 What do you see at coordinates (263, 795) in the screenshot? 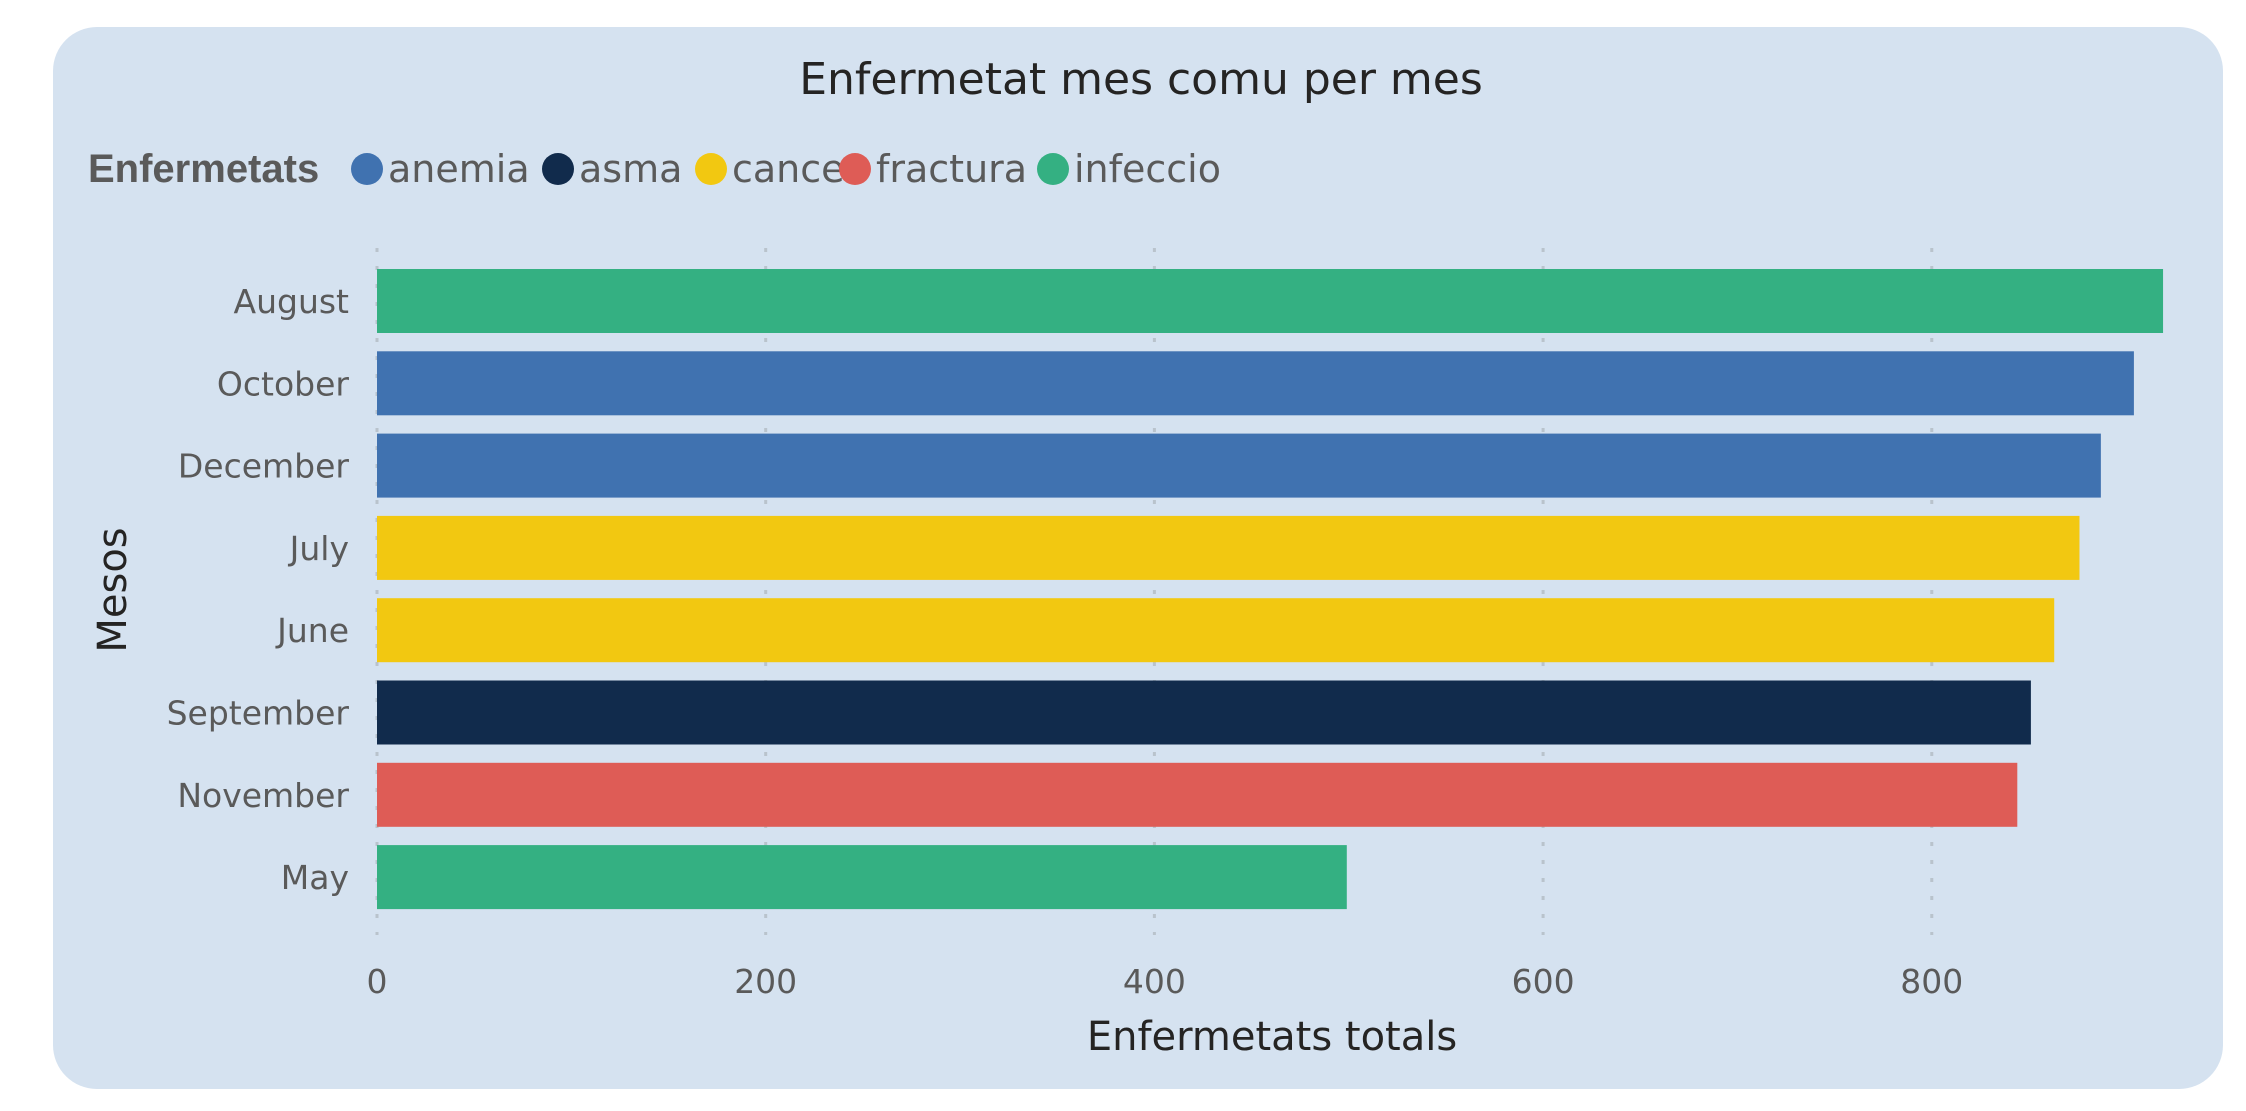
I see `category-label-november: November` at bounding box center [263, 795].